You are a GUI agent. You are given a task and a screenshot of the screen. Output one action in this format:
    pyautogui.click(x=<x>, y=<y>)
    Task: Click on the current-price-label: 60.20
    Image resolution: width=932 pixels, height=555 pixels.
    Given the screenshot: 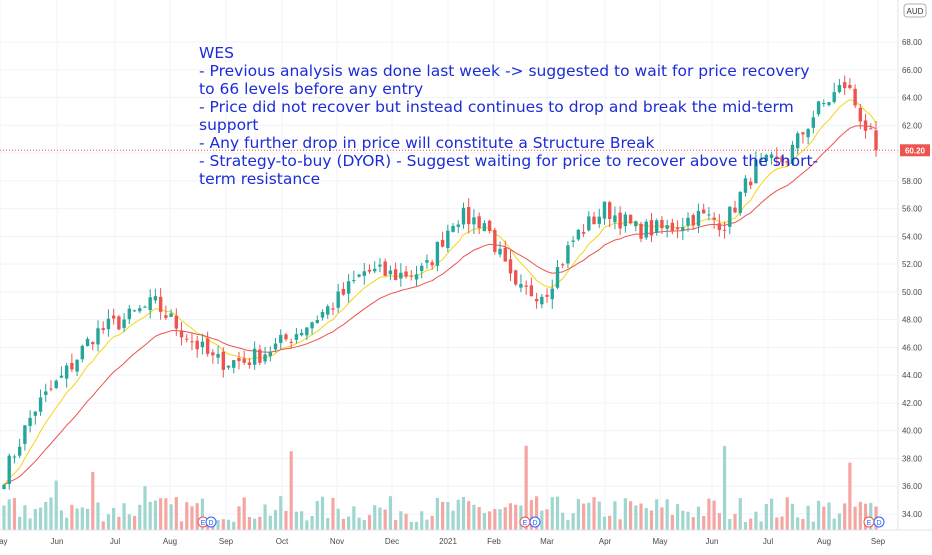 What is the action you would take?
    pyautogui.click(x=915, y=150)
    